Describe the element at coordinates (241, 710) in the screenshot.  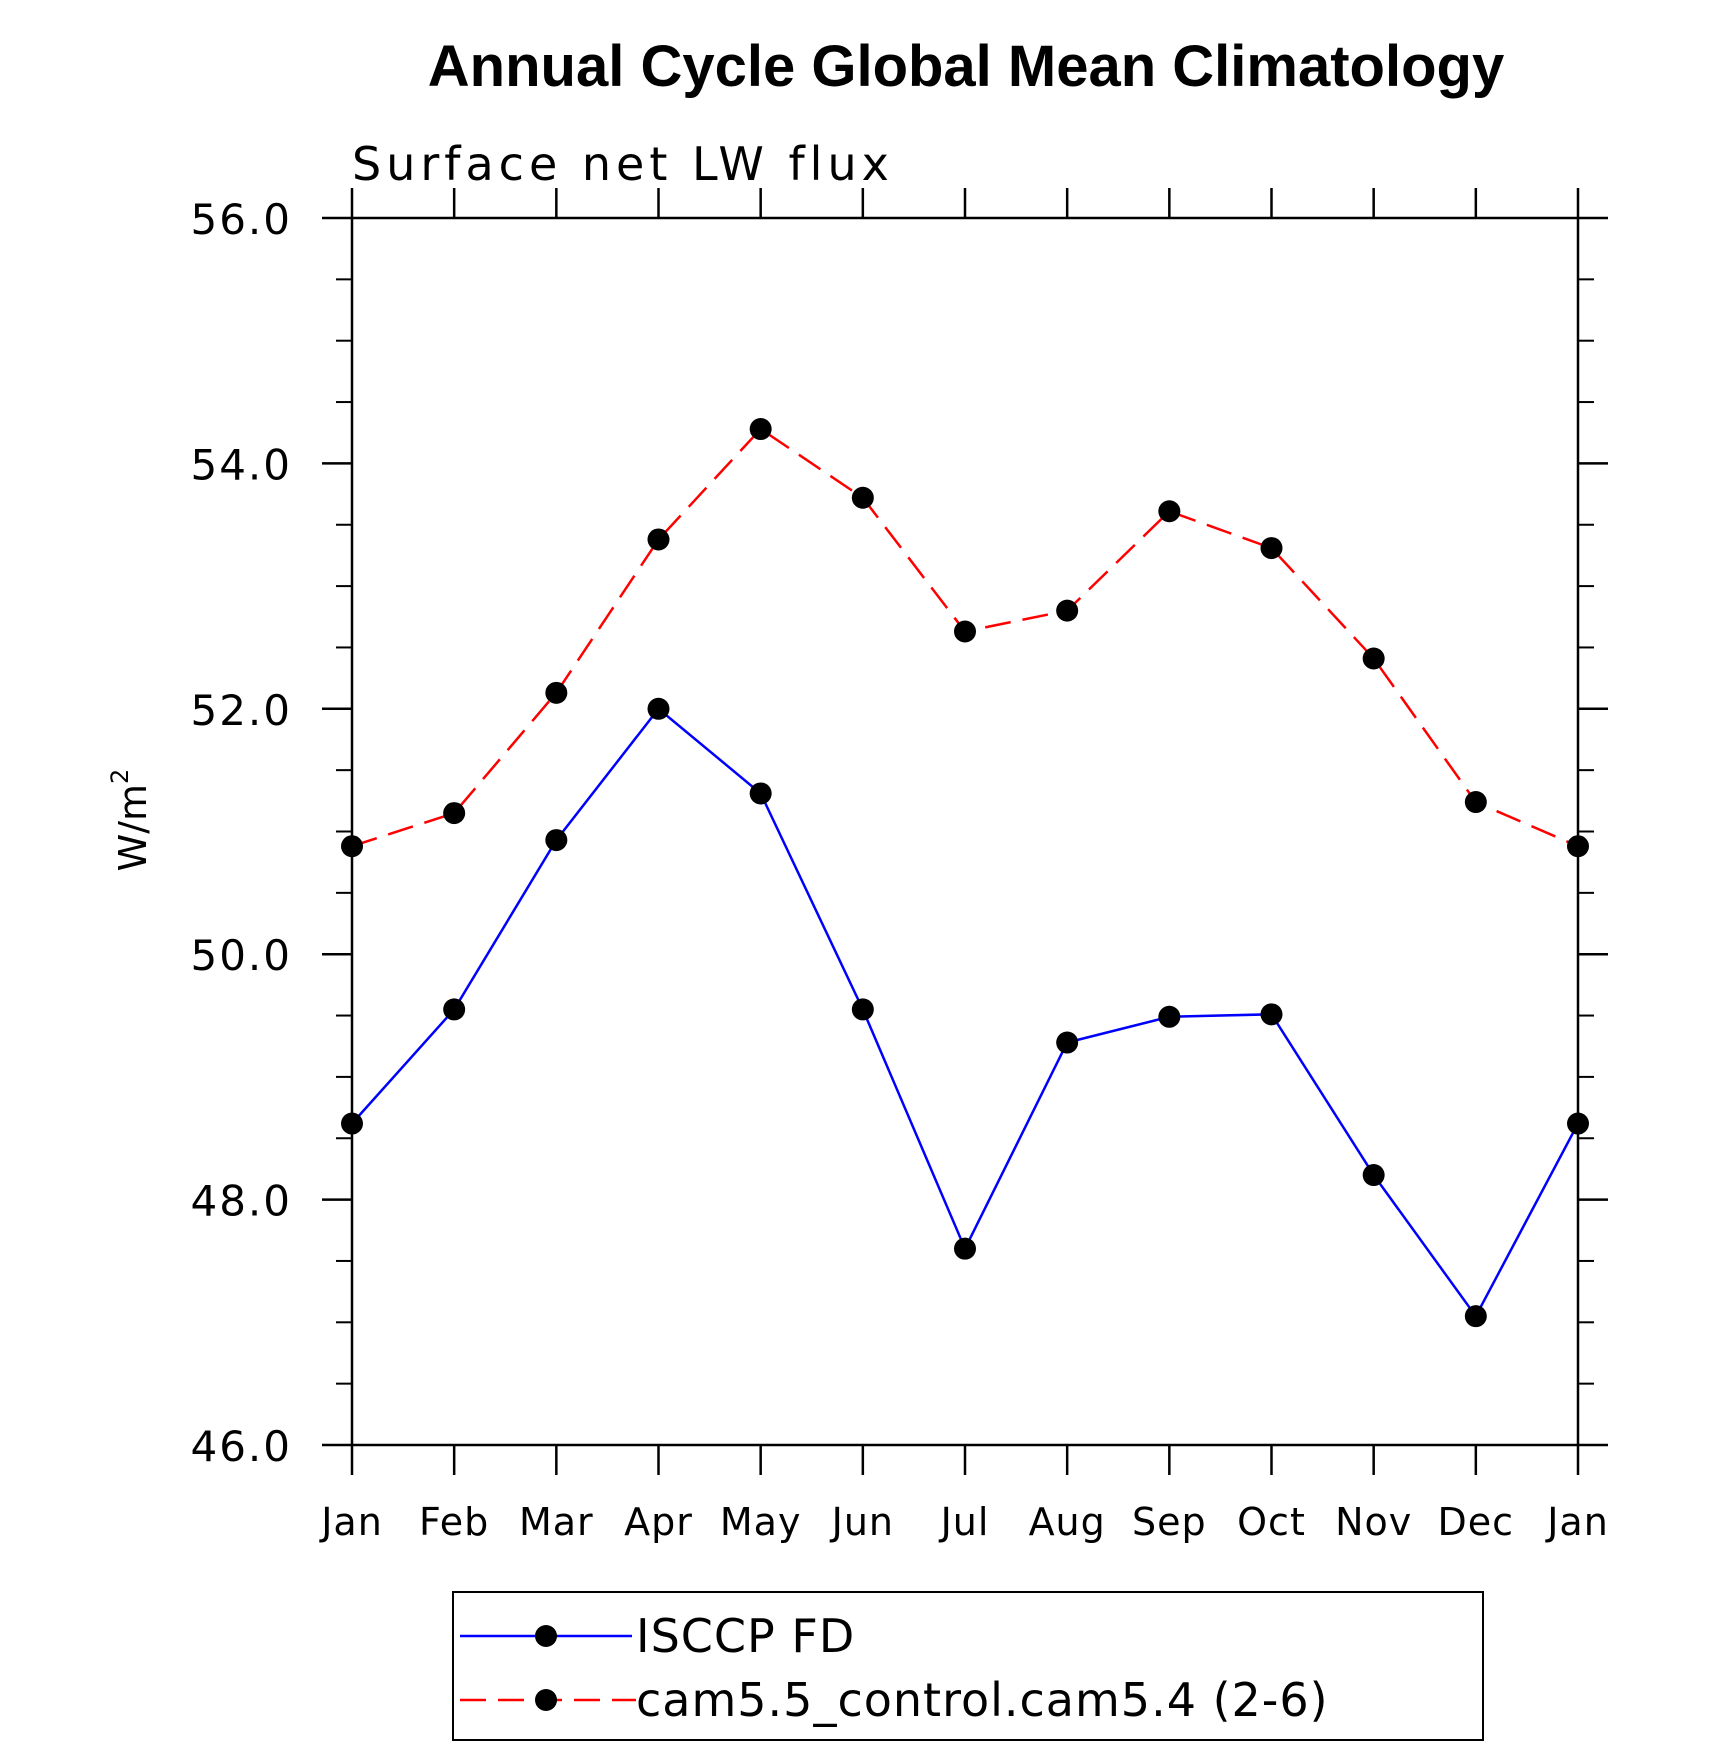
I see `y-tick-label: 52.0` at that location.